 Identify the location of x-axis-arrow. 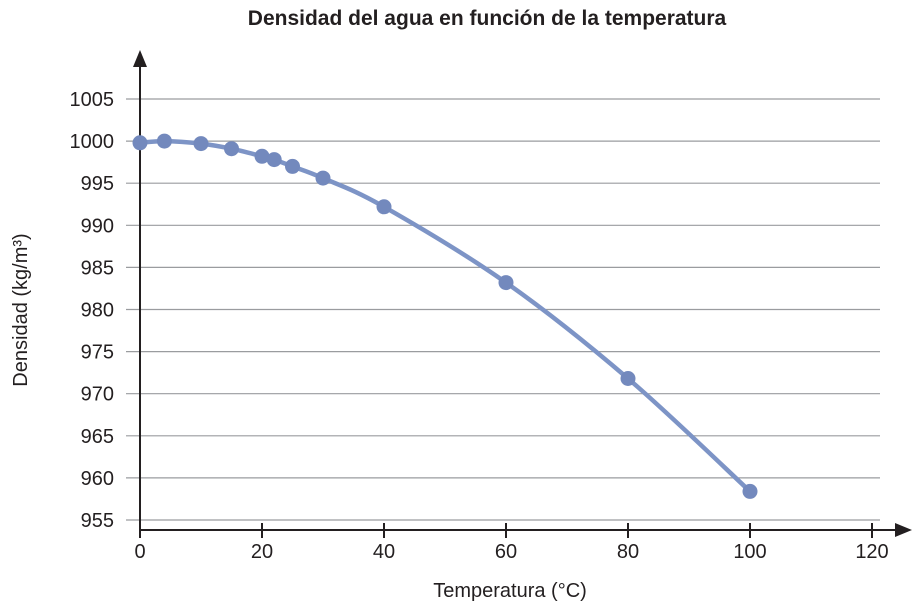
(903, 530).